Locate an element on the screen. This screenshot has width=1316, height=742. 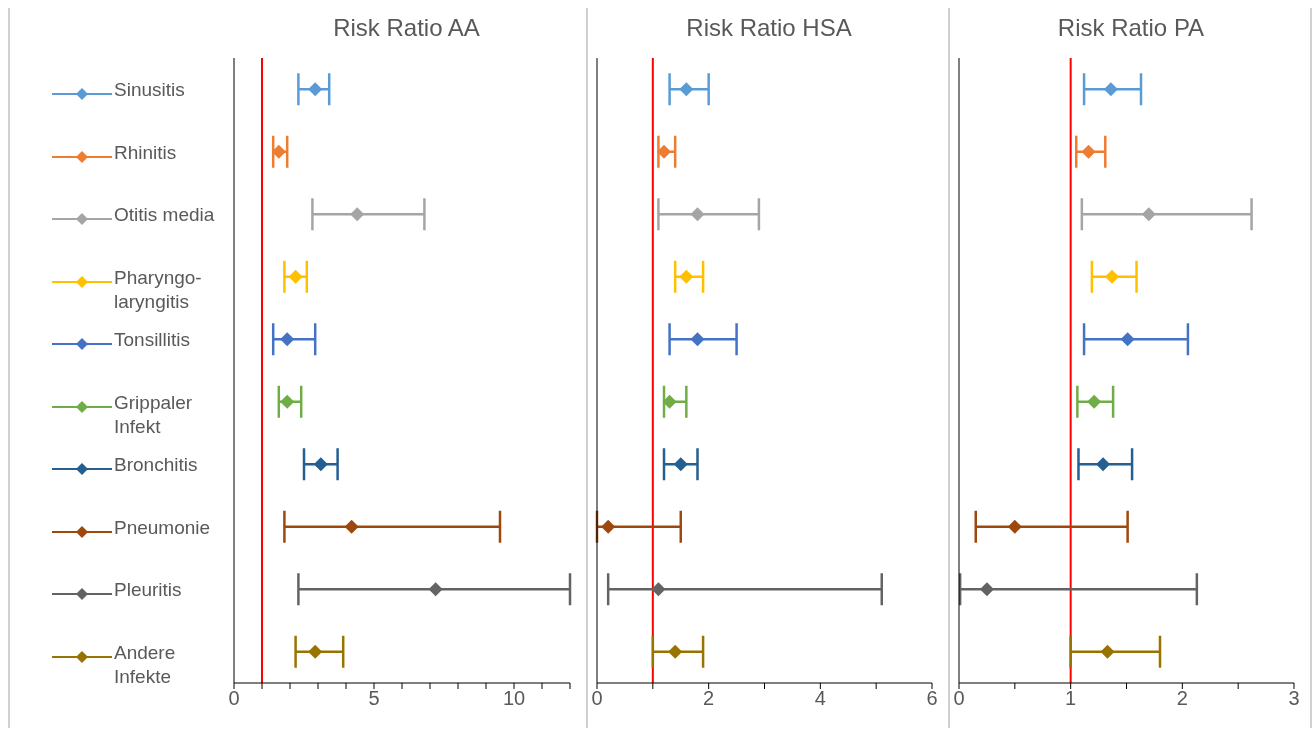
legend-label: Pharyngo-laryngitis is located at coordinates (158, 289).